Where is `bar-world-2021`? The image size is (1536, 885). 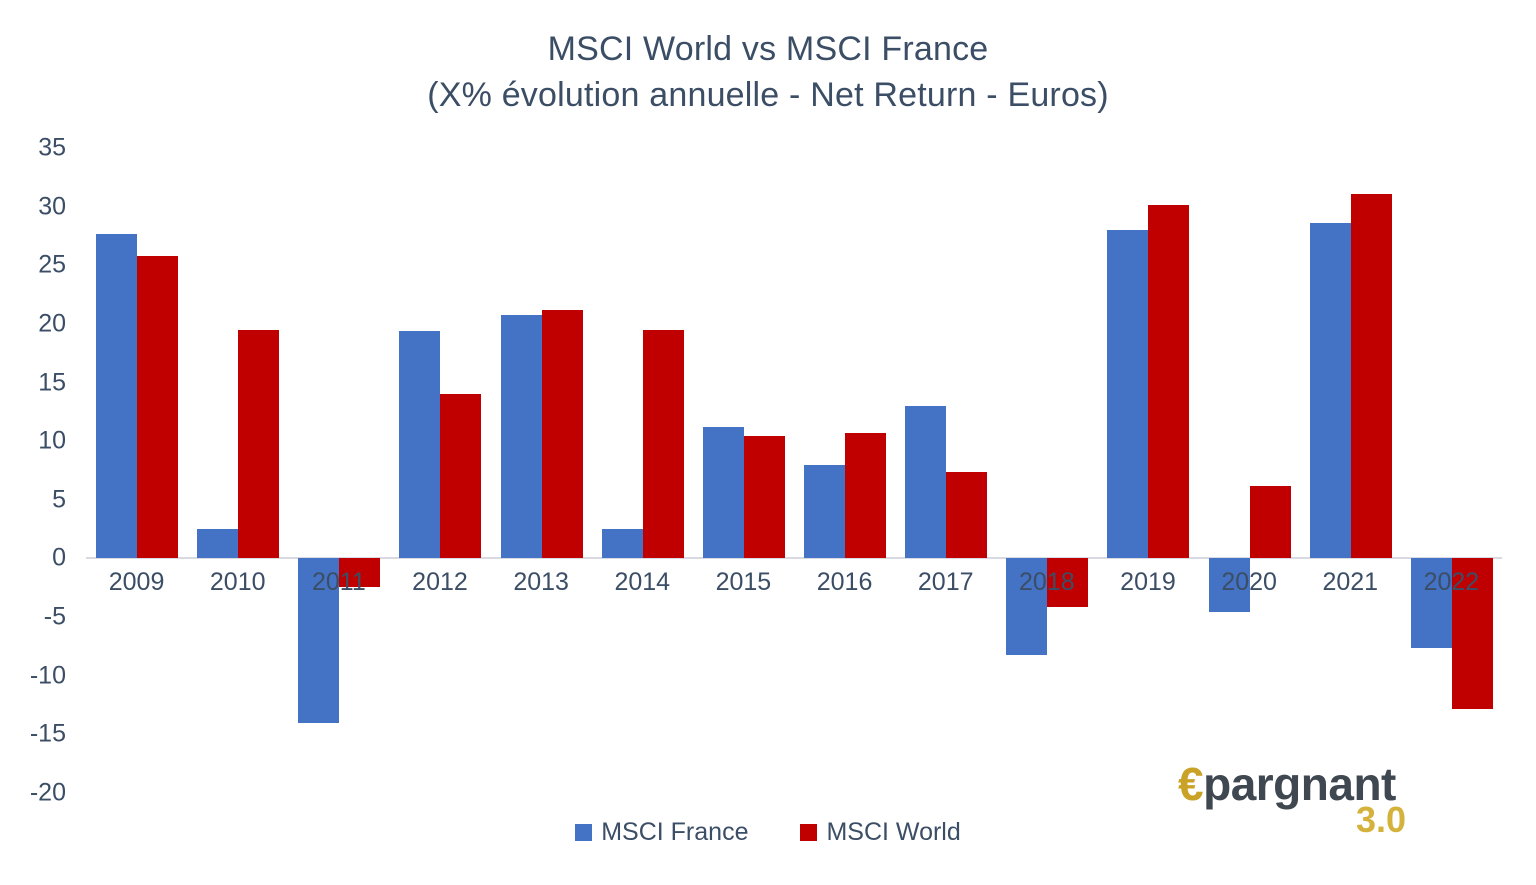 bar-world-2021 is located at coordinates (1371, 376).